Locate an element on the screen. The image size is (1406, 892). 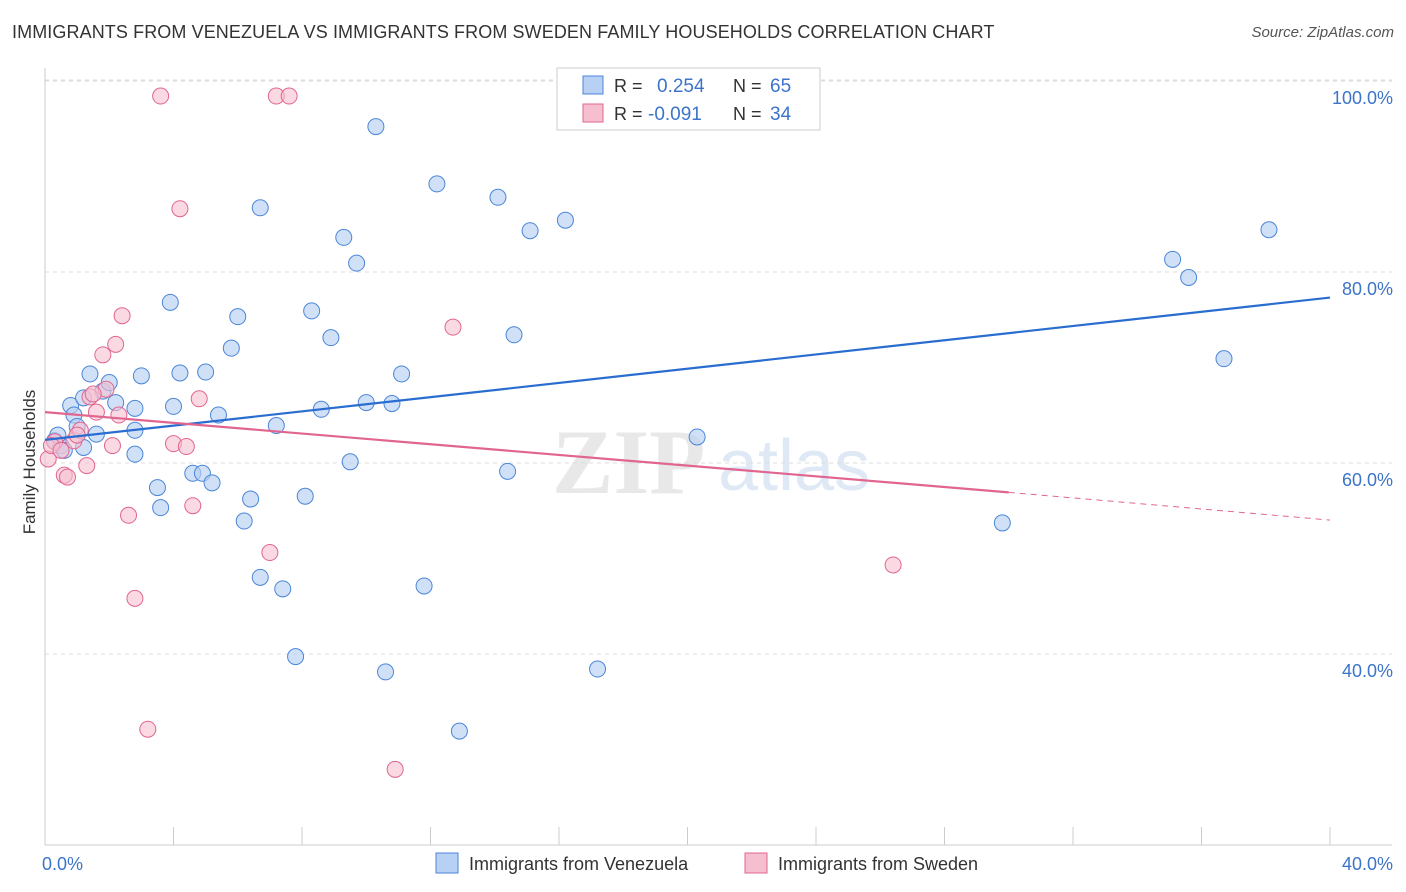
legend-r-label-1: R = is located at coordinates (628, 86).